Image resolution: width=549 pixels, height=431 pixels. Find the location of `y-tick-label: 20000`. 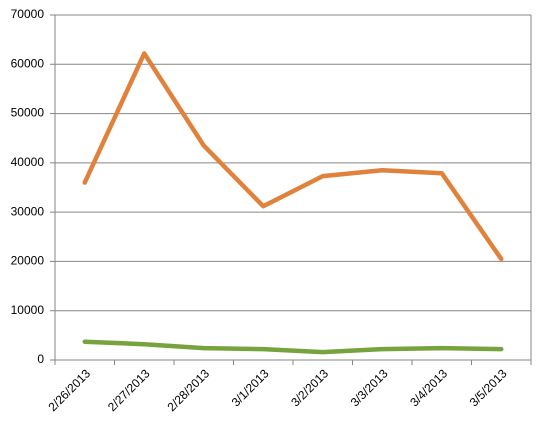

y-tick-label: 20000 is located at coordinates (28, 261).